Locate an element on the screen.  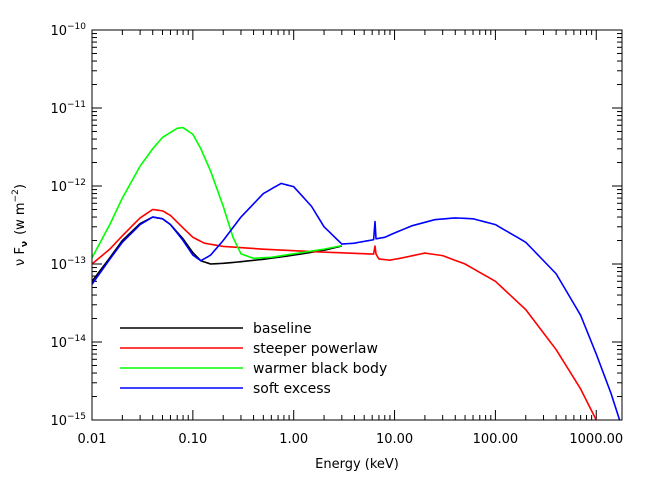
x-tick-label: 10.00 is located at coordinates (394, 439).